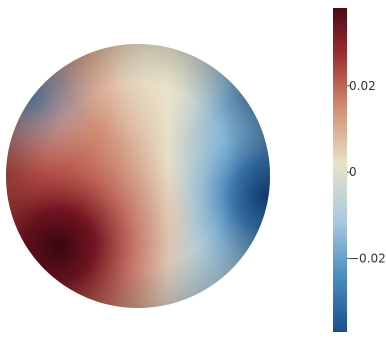 This screenshot has height=362, width=386. What do you see at coordinates (353, 172) in the screenshot?
I see `colorbar-tick-label: 0` at bounding box center [353, 172].